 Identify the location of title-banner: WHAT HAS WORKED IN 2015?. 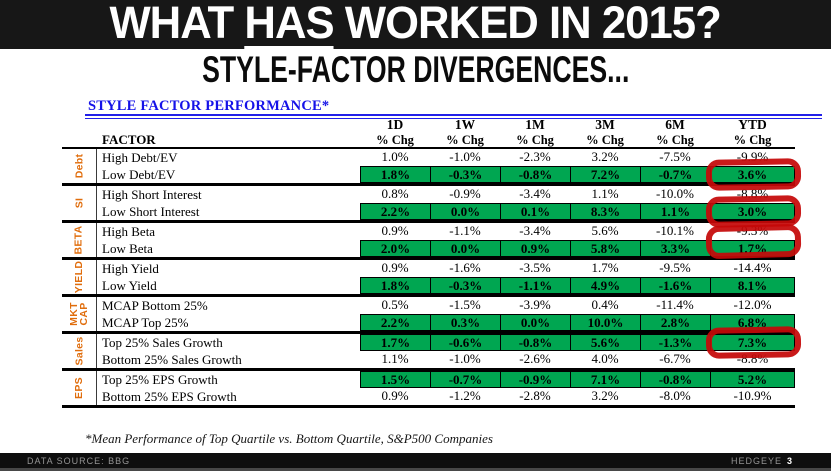
(415, 25).